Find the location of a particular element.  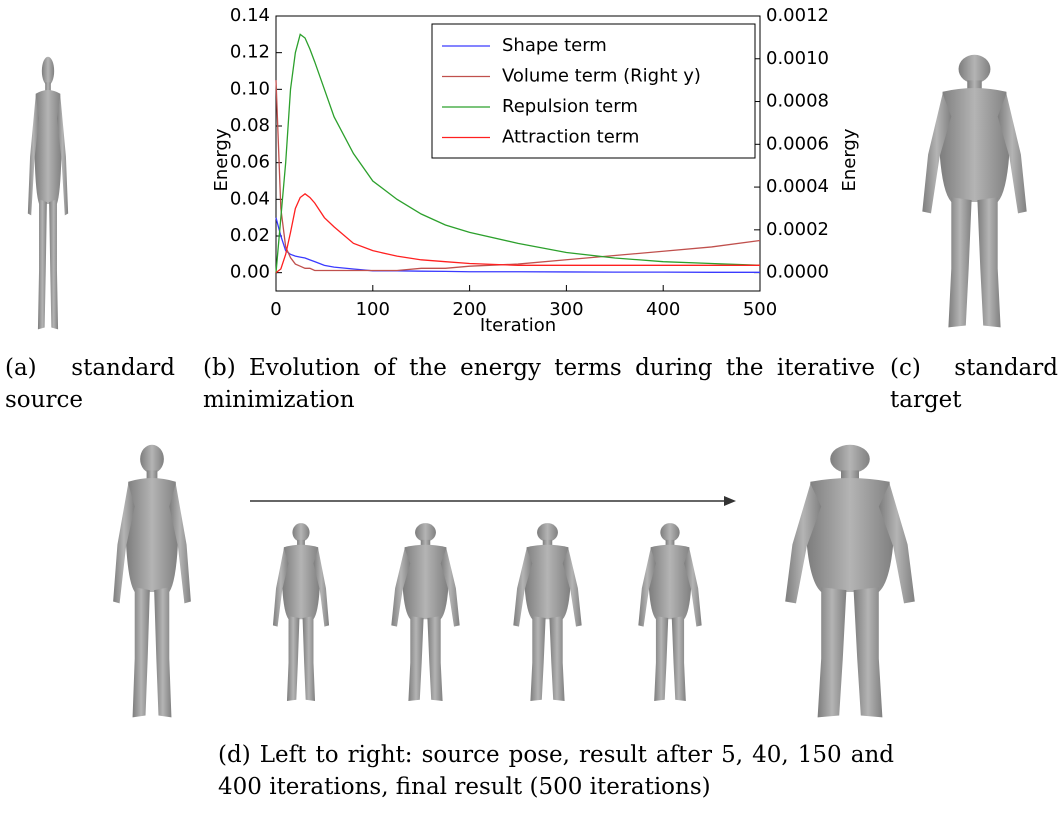

y2-tick-label: 0.0010 is located at coordinates (797, 58).